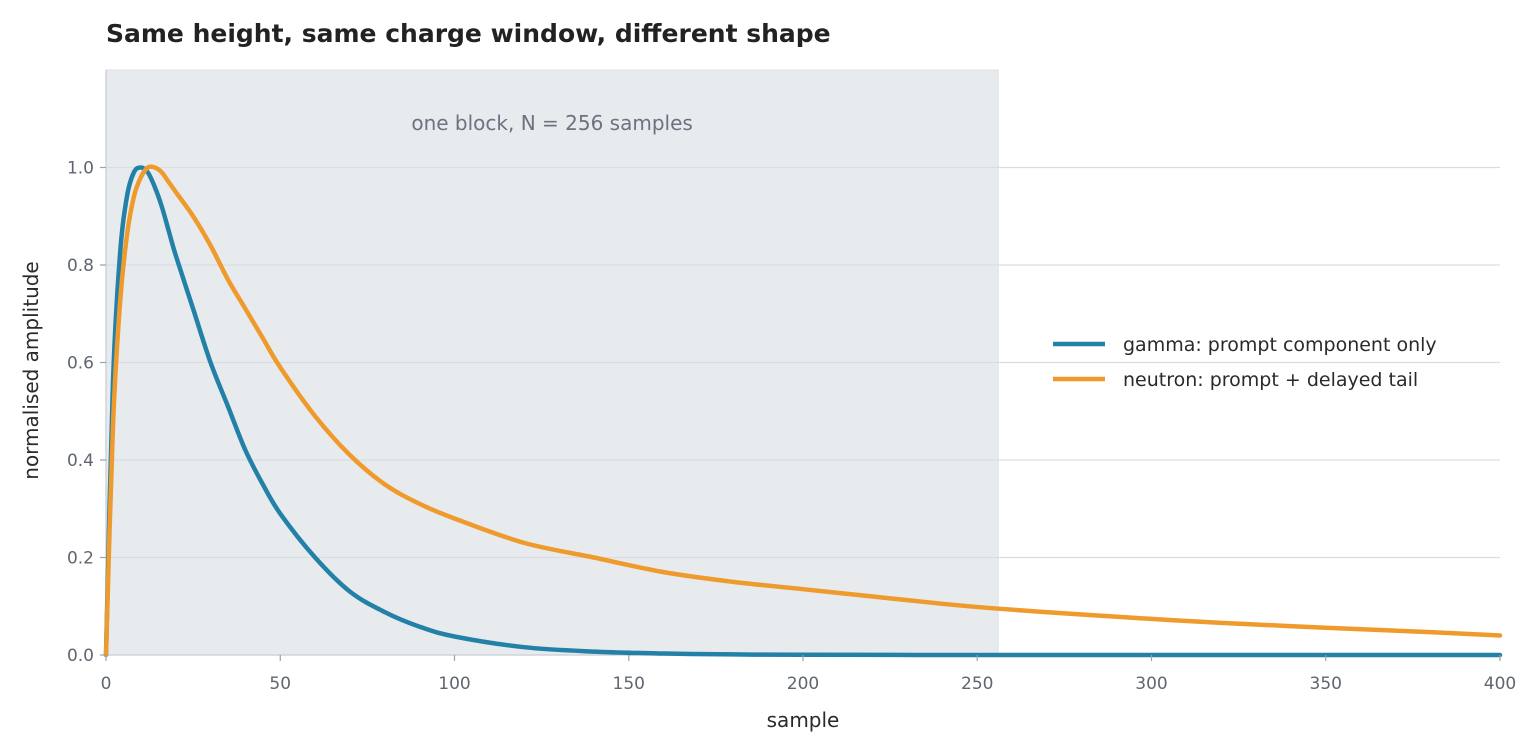 The width and height of the screenshot is (1540, 753). What do you see at coordinates (80, 461) in the screenshot?
I see `y-tick-label: 0.4` at bounding box center [80, 461].